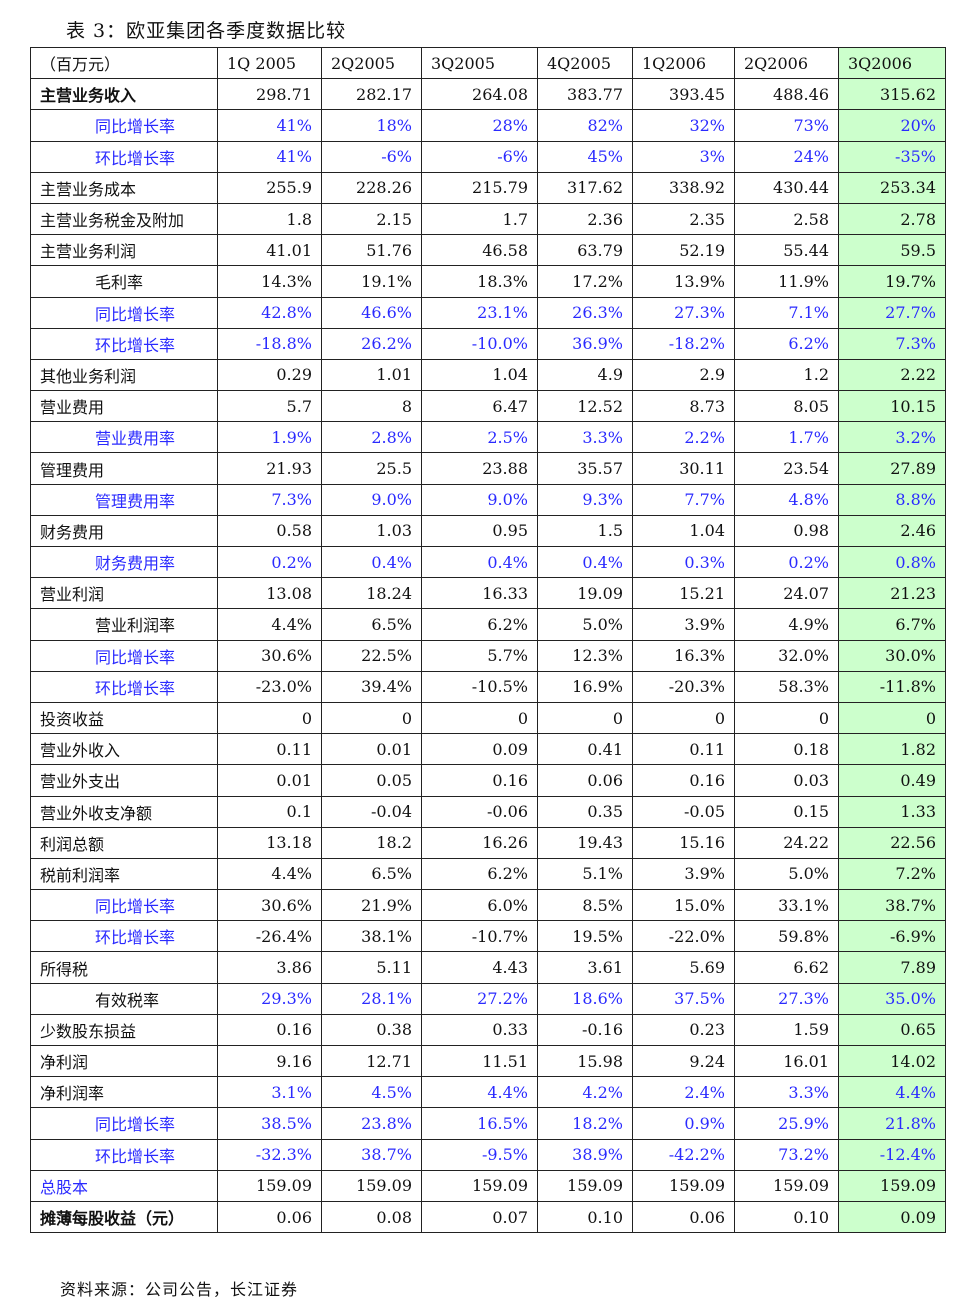 This screenshot has width=975, height=1312. What do you see at coordinates (124, 749) in the screenshot?
I see `row-label: 营业外收入` at bounding box center [124, 749].